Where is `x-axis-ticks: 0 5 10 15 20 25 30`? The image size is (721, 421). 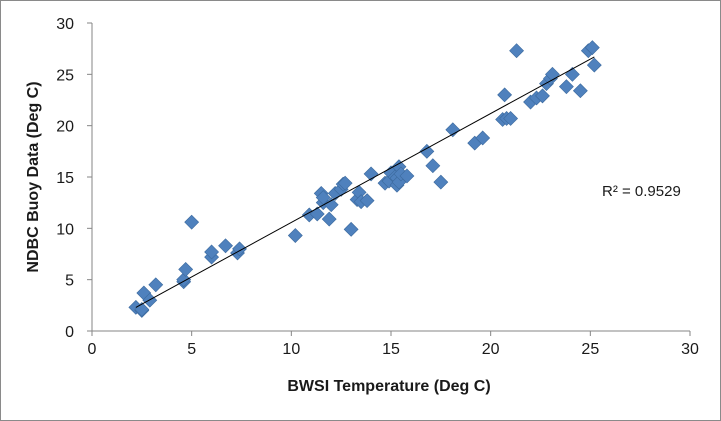 x-axis-ticks: 0 5 10 15 20 25 30 is located at coordinates (393, 344).